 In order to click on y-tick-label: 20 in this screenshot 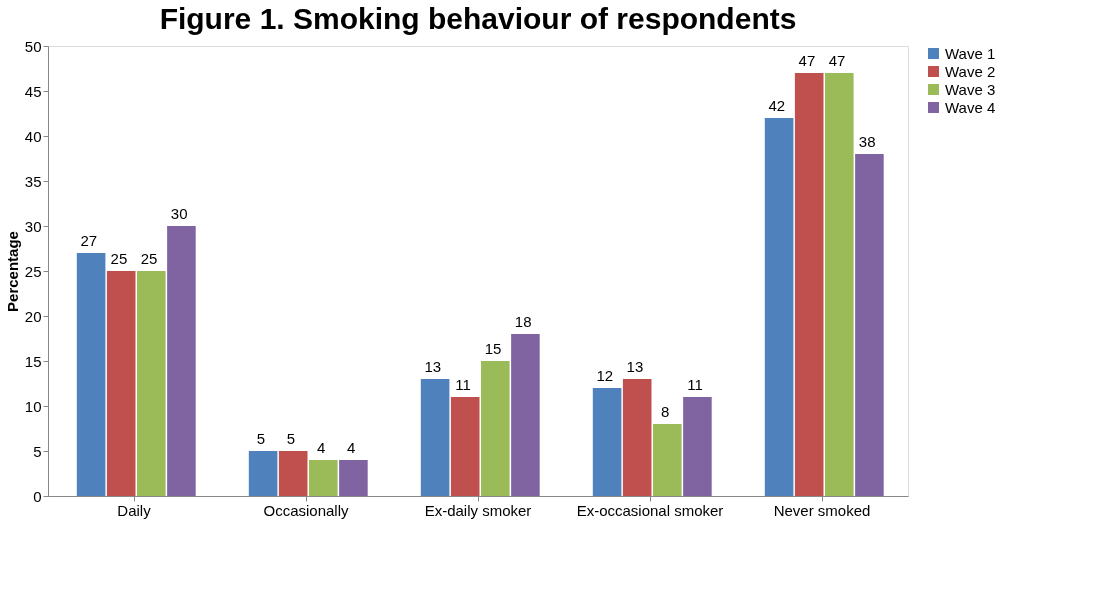, I will do `click(33, 316)`.